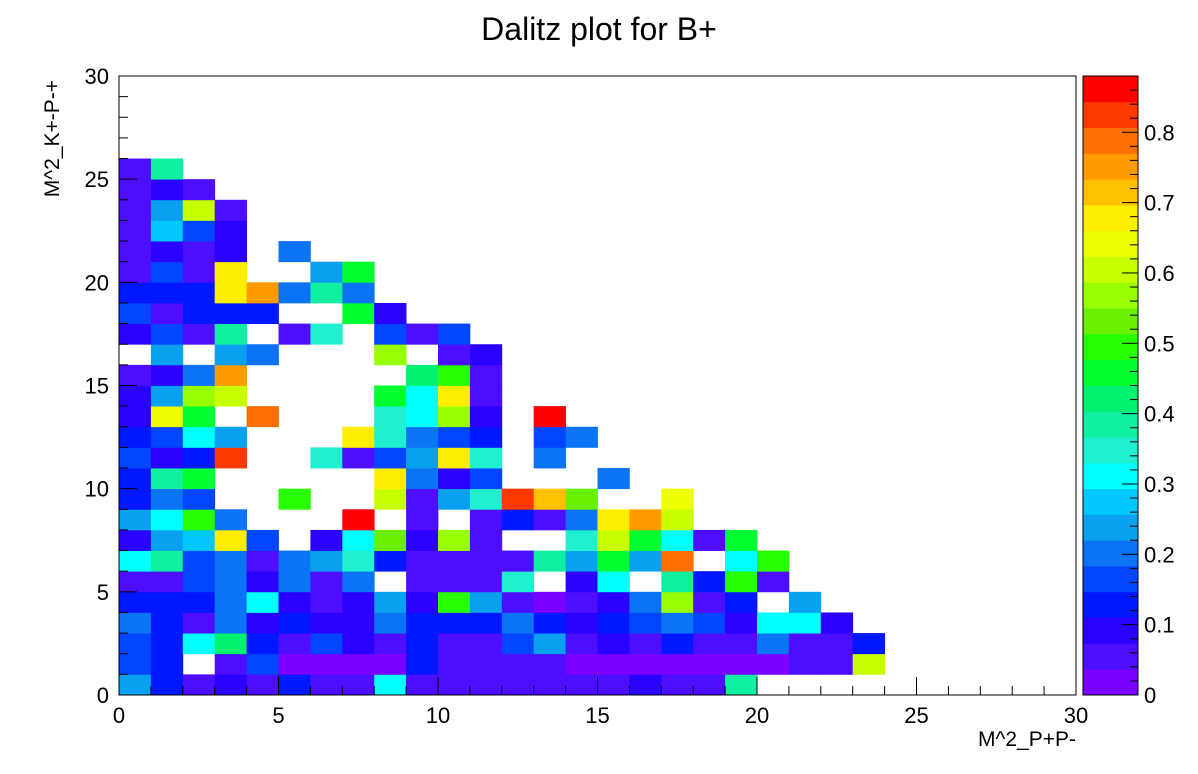 This screenshot has height=774, width=1198. What do you see at coordinates (97, 489) in the screenshot?
I see `y-tick-label: 10` at bounding box center [97, 489].